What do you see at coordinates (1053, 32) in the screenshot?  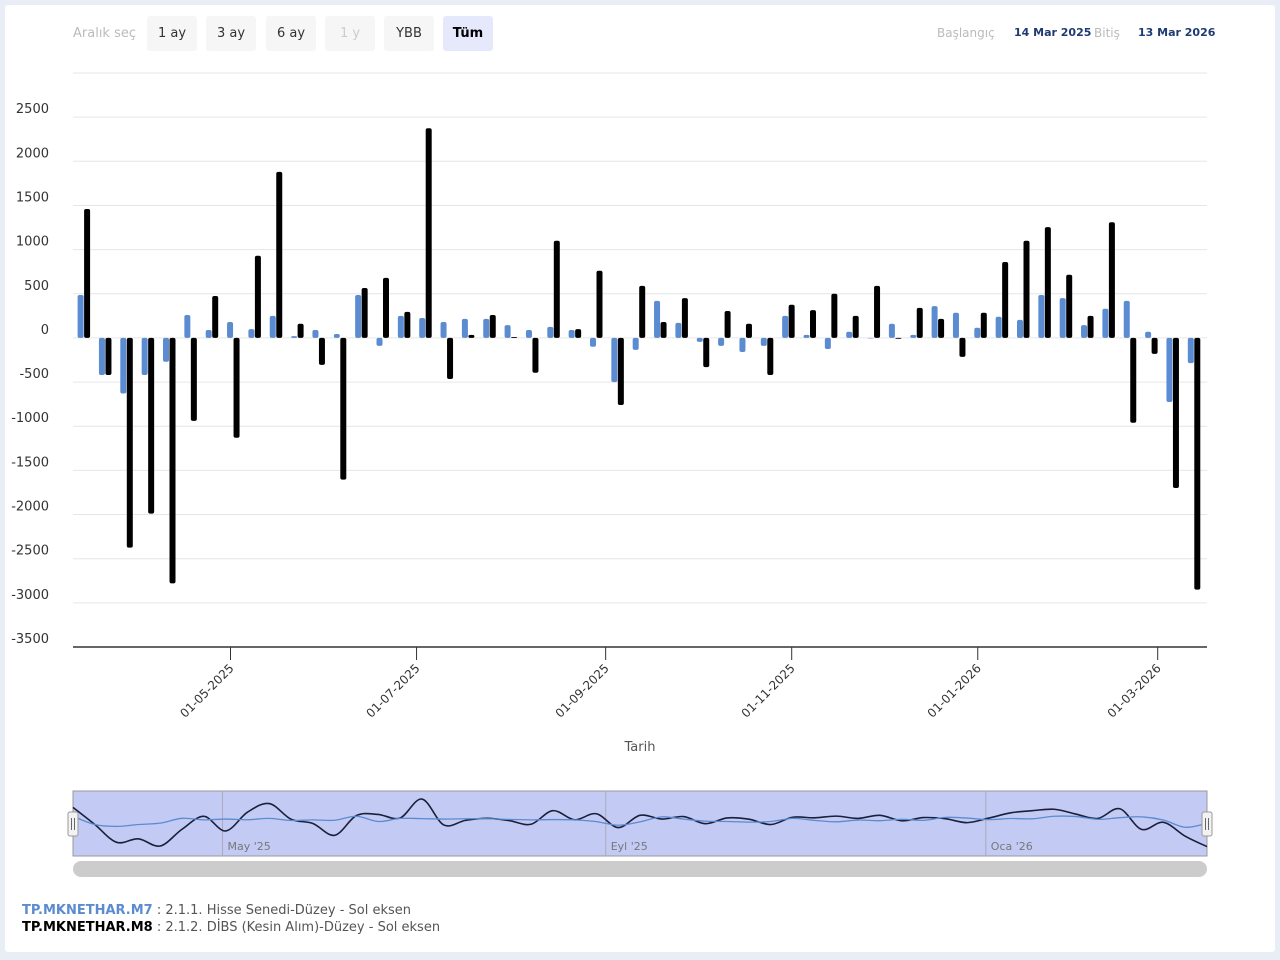 I see `from-date-input: 14 Mar 2025` at bounding box center [1053, 32].